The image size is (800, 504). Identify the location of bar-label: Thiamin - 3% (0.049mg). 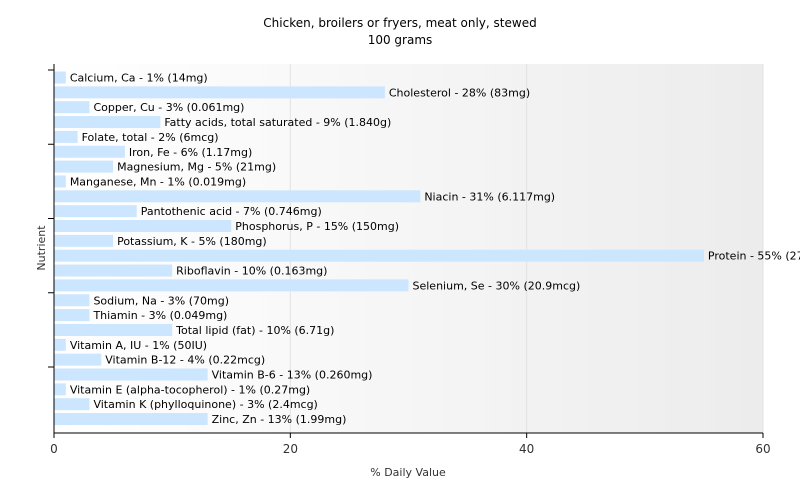
(159, 315).